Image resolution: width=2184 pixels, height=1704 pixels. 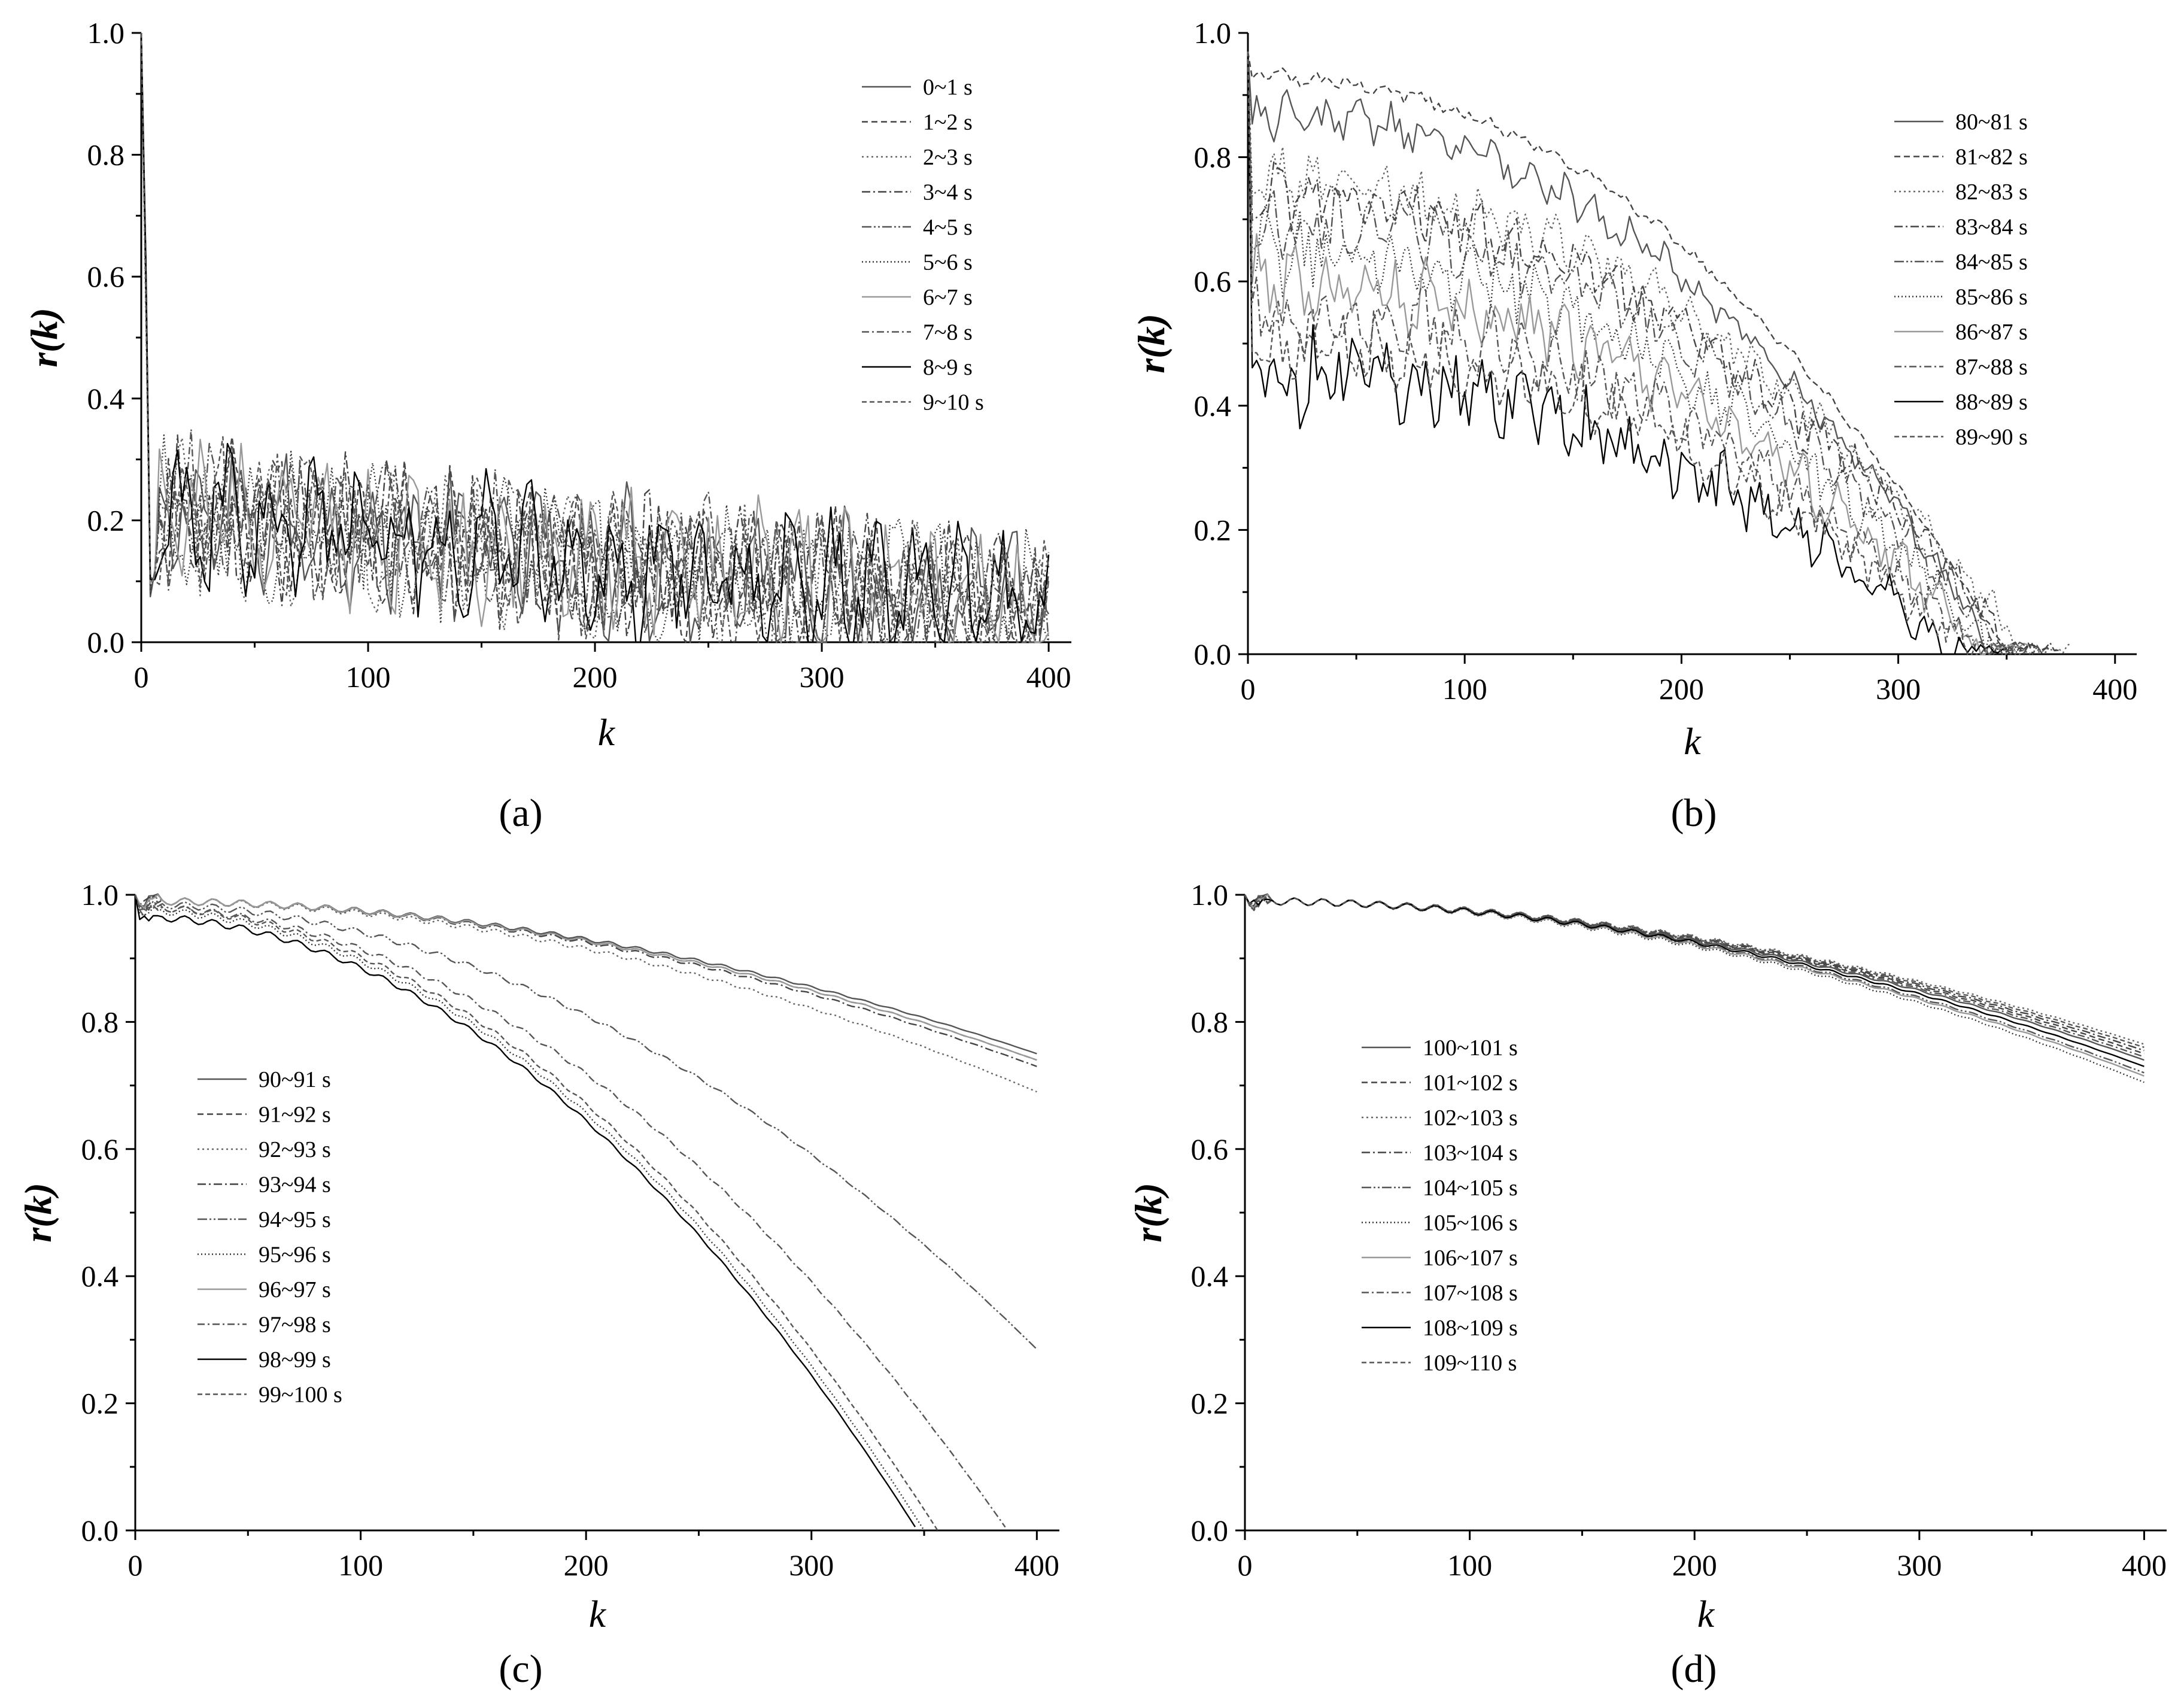 What do you see at coordinates (1470, 1188) in the screenshot?
I see `legend-entry: 104~105 s` at bounding box center [1470, 1188].